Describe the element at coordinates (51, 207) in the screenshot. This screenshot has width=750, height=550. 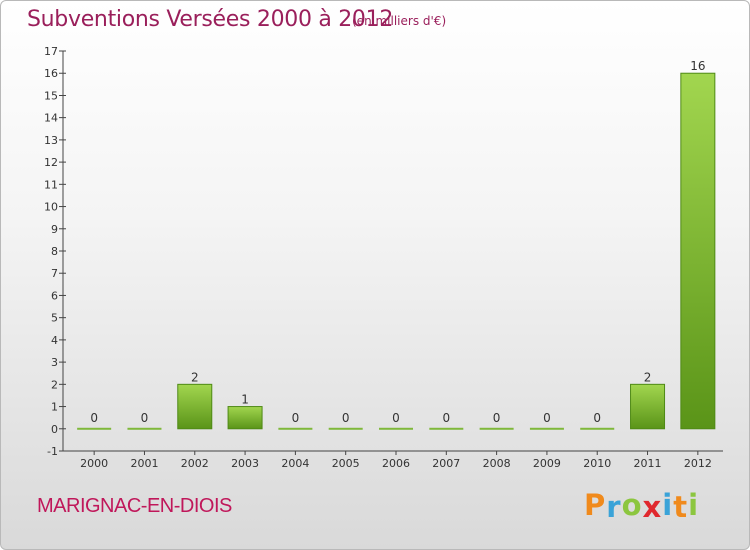
I see `y-tick-label: 10` at that location.